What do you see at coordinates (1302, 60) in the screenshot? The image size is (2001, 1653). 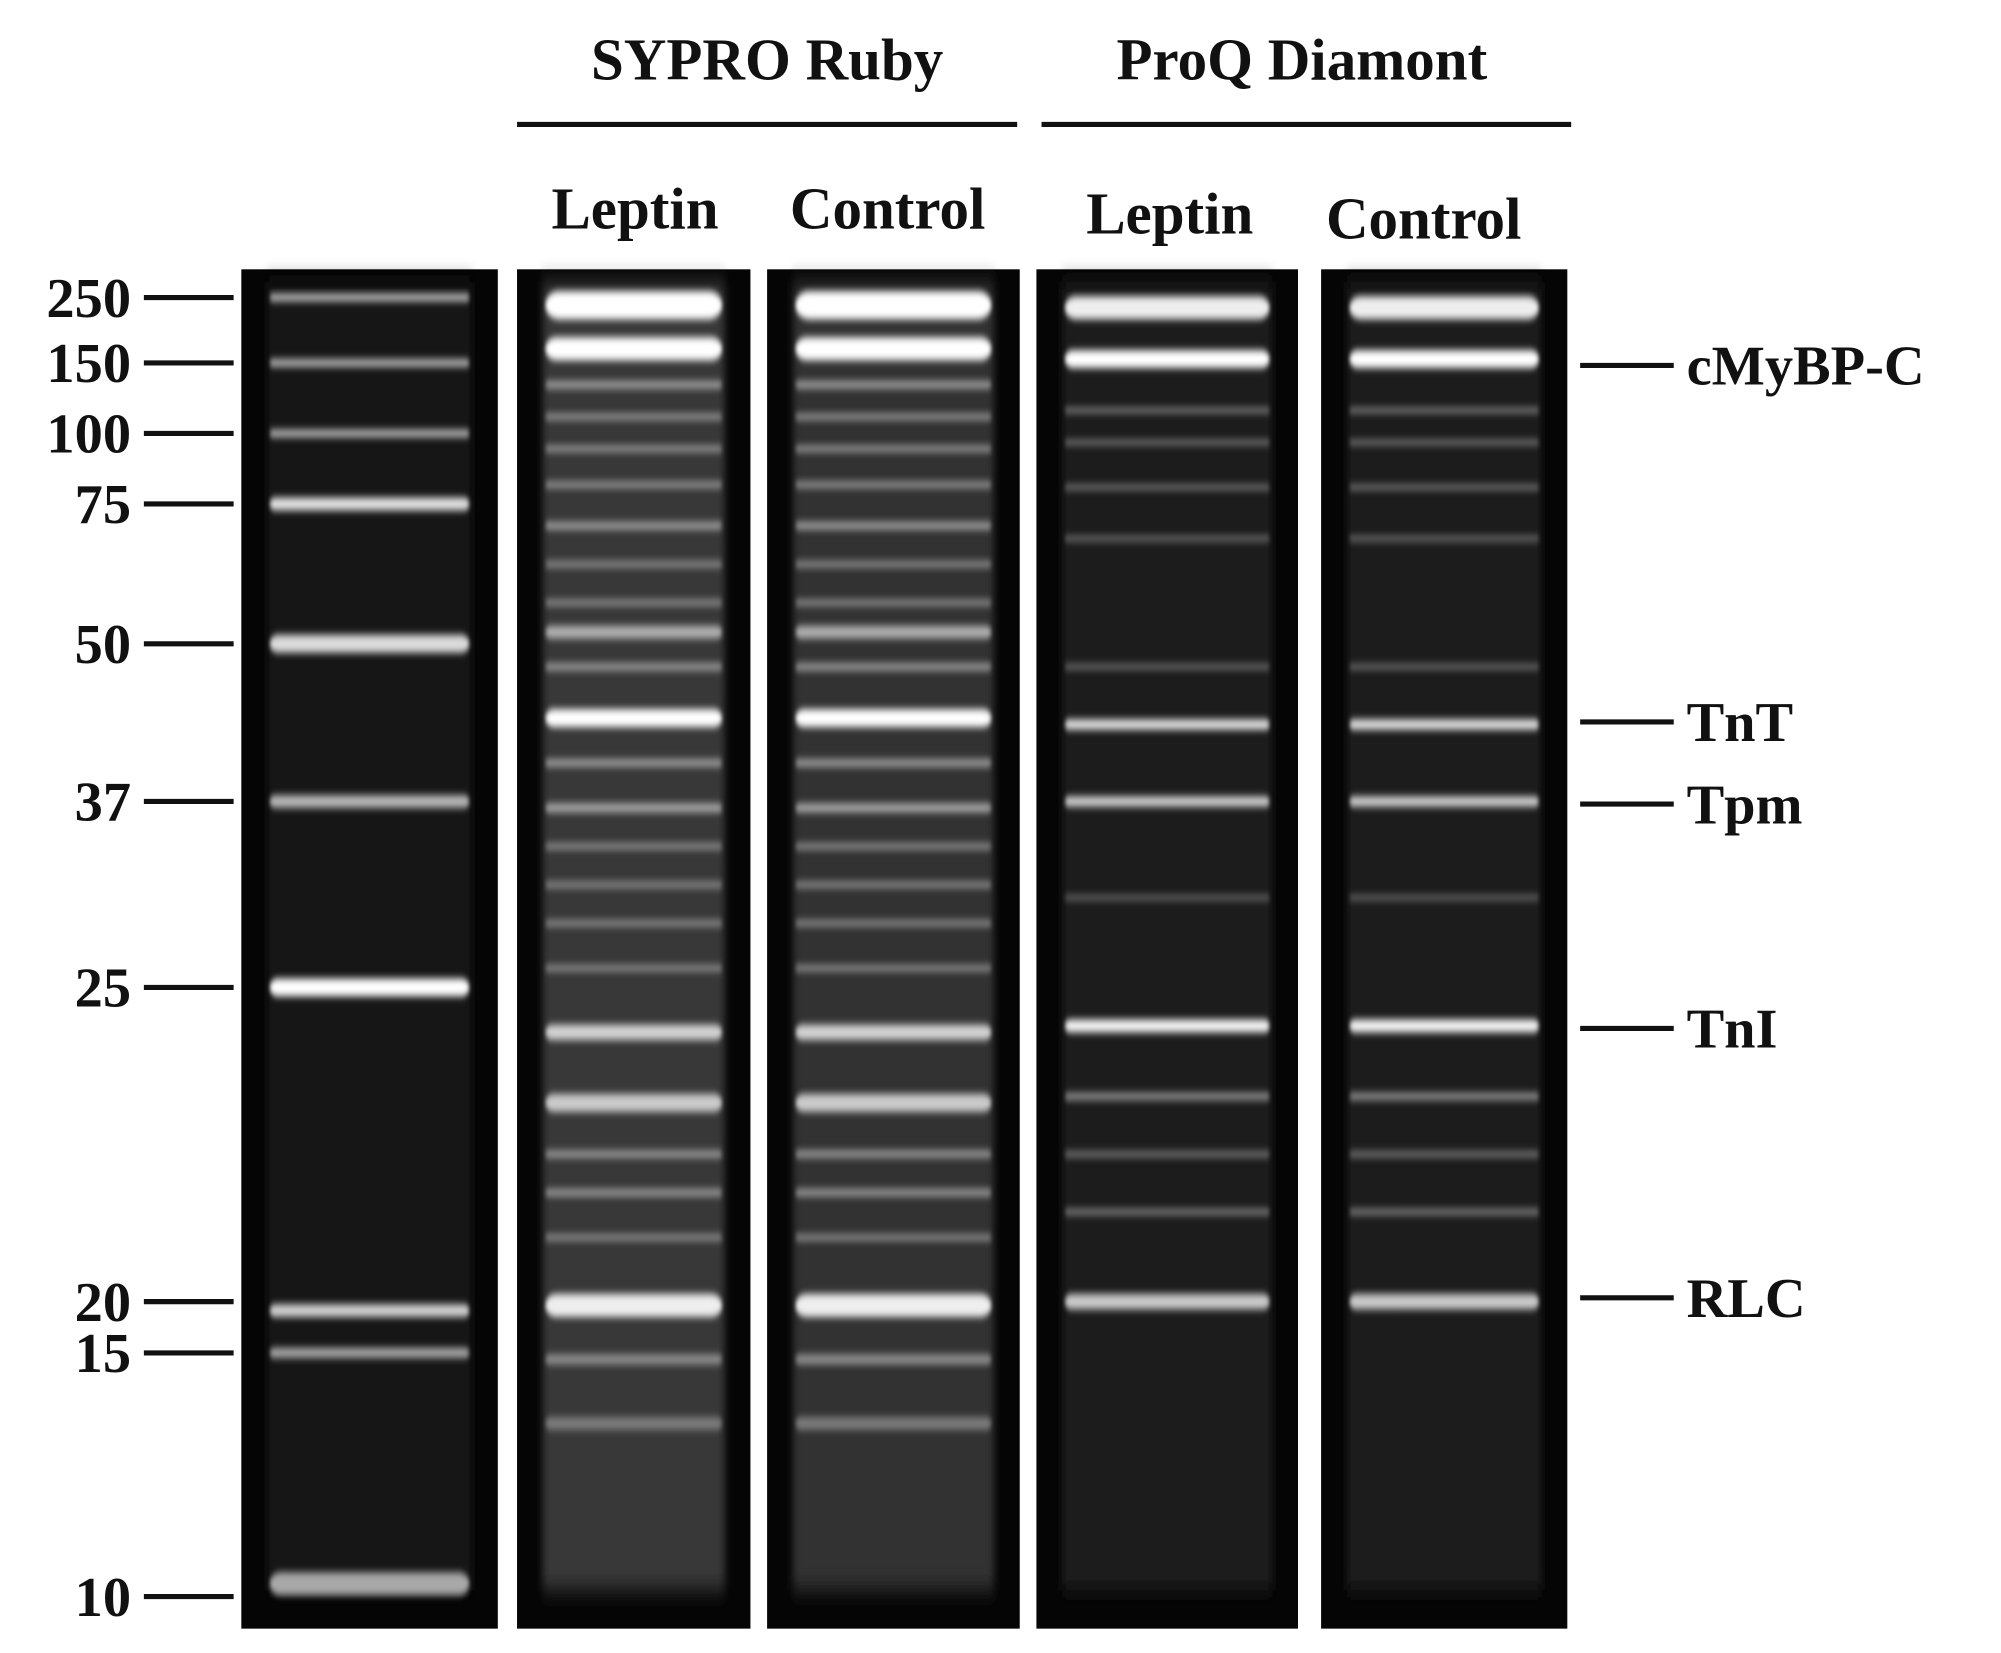 I see `group-title: ProQ Diamont` at bounding box center [1302, 60].